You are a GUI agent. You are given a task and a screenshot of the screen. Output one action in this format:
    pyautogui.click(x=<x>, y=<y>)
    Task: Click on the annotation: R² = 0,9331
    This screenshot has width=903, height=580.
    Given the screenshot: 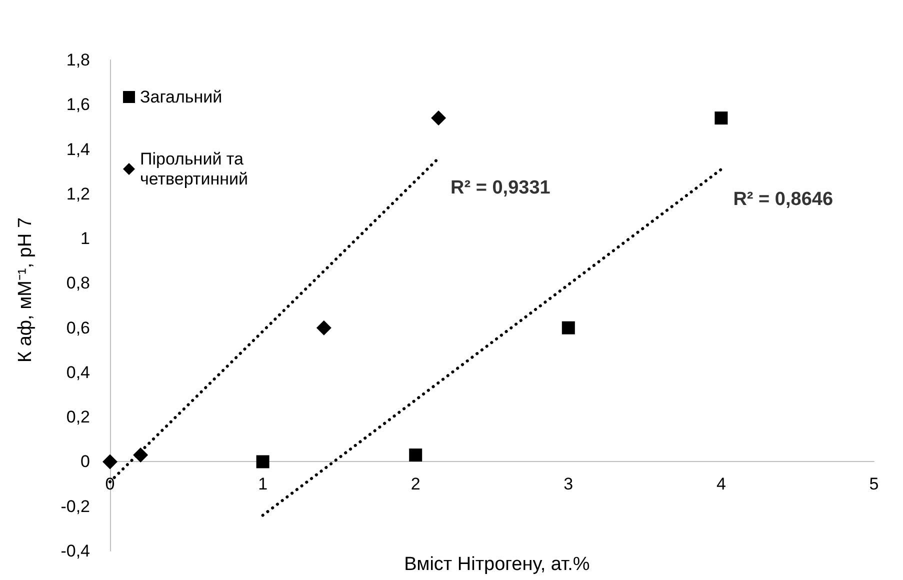 What is the action you would take?
    pyautogui.click(x=500, y=188)
    